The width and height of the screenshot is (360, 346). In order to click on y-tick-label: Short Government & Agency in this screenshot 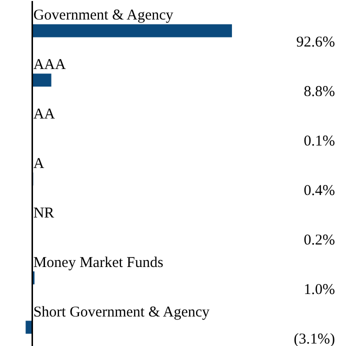, I will do `click(121, 312)`.